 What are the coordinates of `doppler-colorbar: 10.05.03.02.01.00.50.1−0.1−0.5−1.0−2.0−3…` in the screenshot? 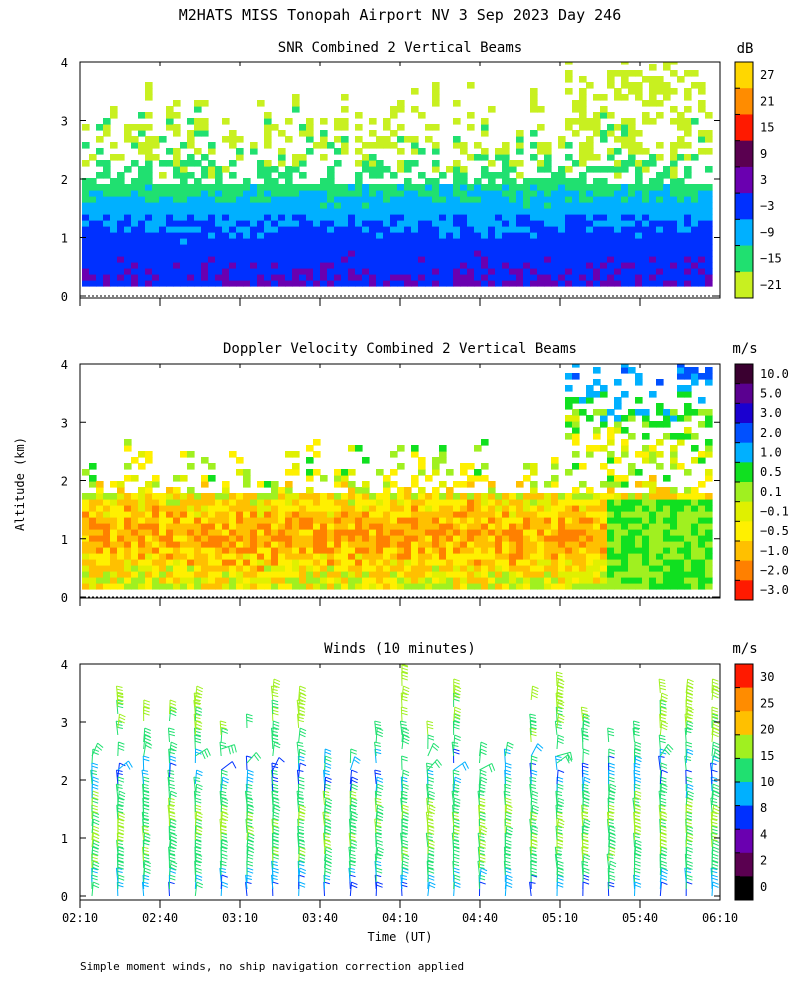 It's located at (761, 482).